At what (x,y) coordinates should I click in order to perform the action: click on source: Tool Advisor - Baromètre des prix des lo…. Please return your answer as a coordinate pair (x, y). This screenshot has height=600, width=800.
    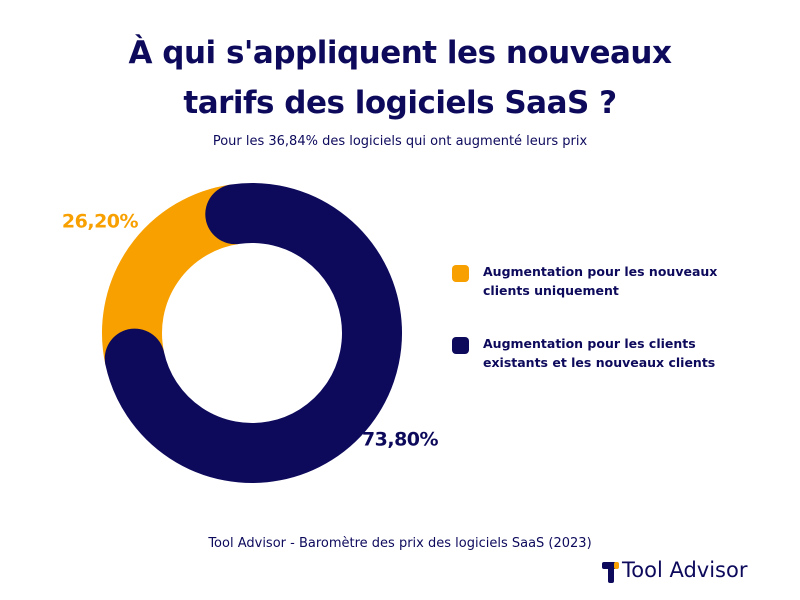
    Looking at the image, I should click on (400, 543).